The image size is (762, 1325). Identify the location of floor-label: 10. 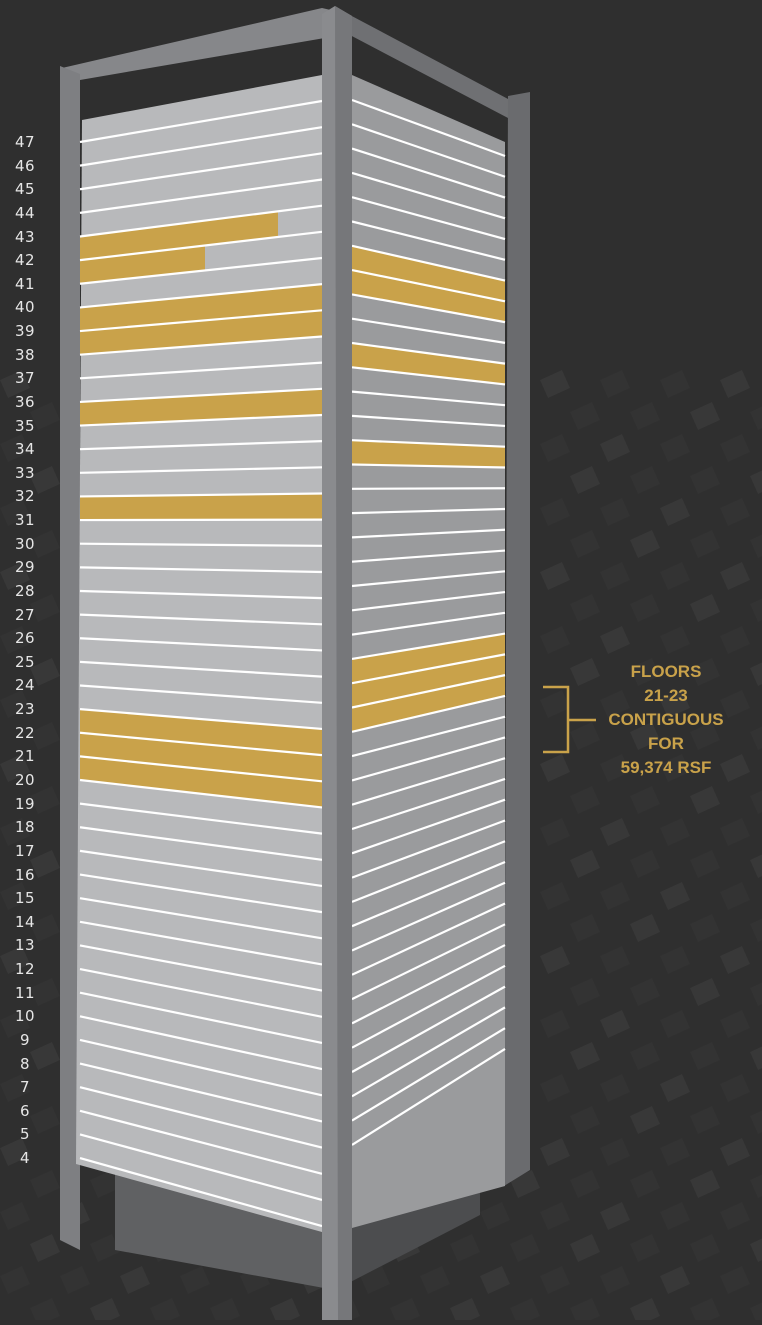
(25, 1016).